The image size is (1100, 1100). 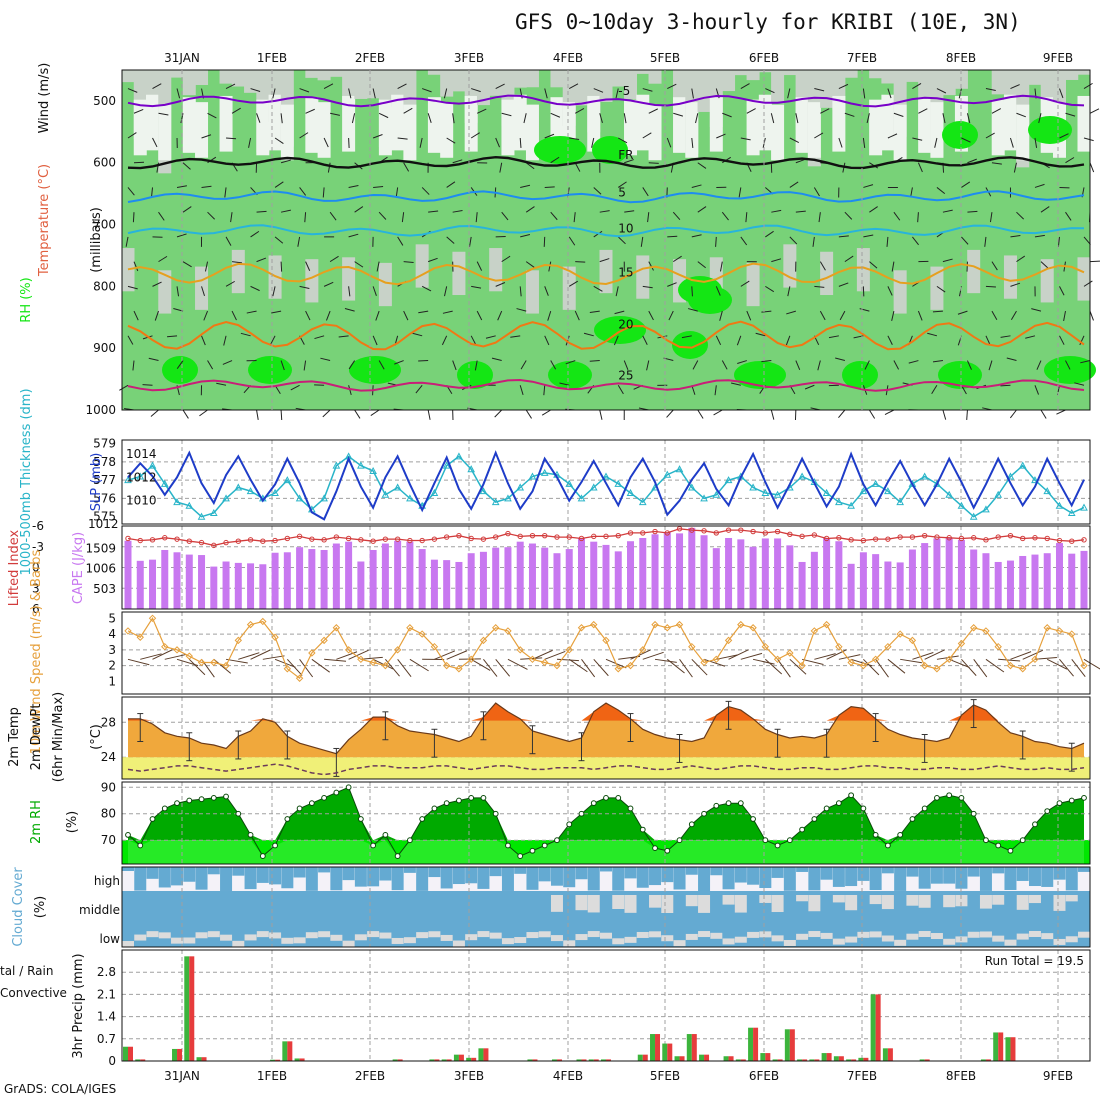 What do you see at coordinates (764, 1076) in the screenshot?
I see `date-label-bottom: 6FEB` at bounding box center [764, 1076].